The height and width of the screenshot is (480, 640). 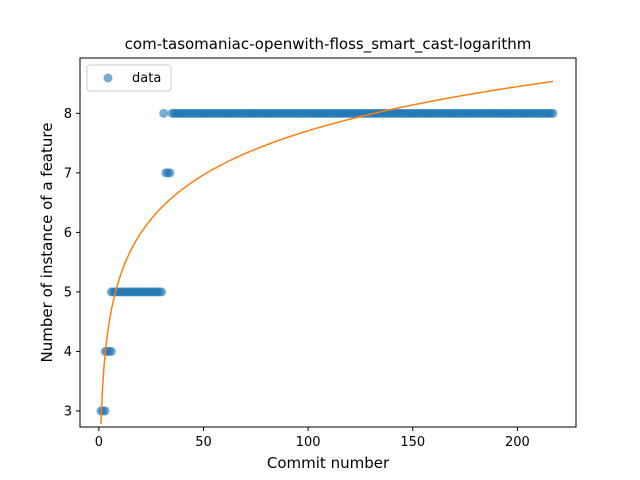 What do you see at coordinates (203, 442) in the screenshot?
I see `x-tick-label: 50` at bounding box center [203, 442].